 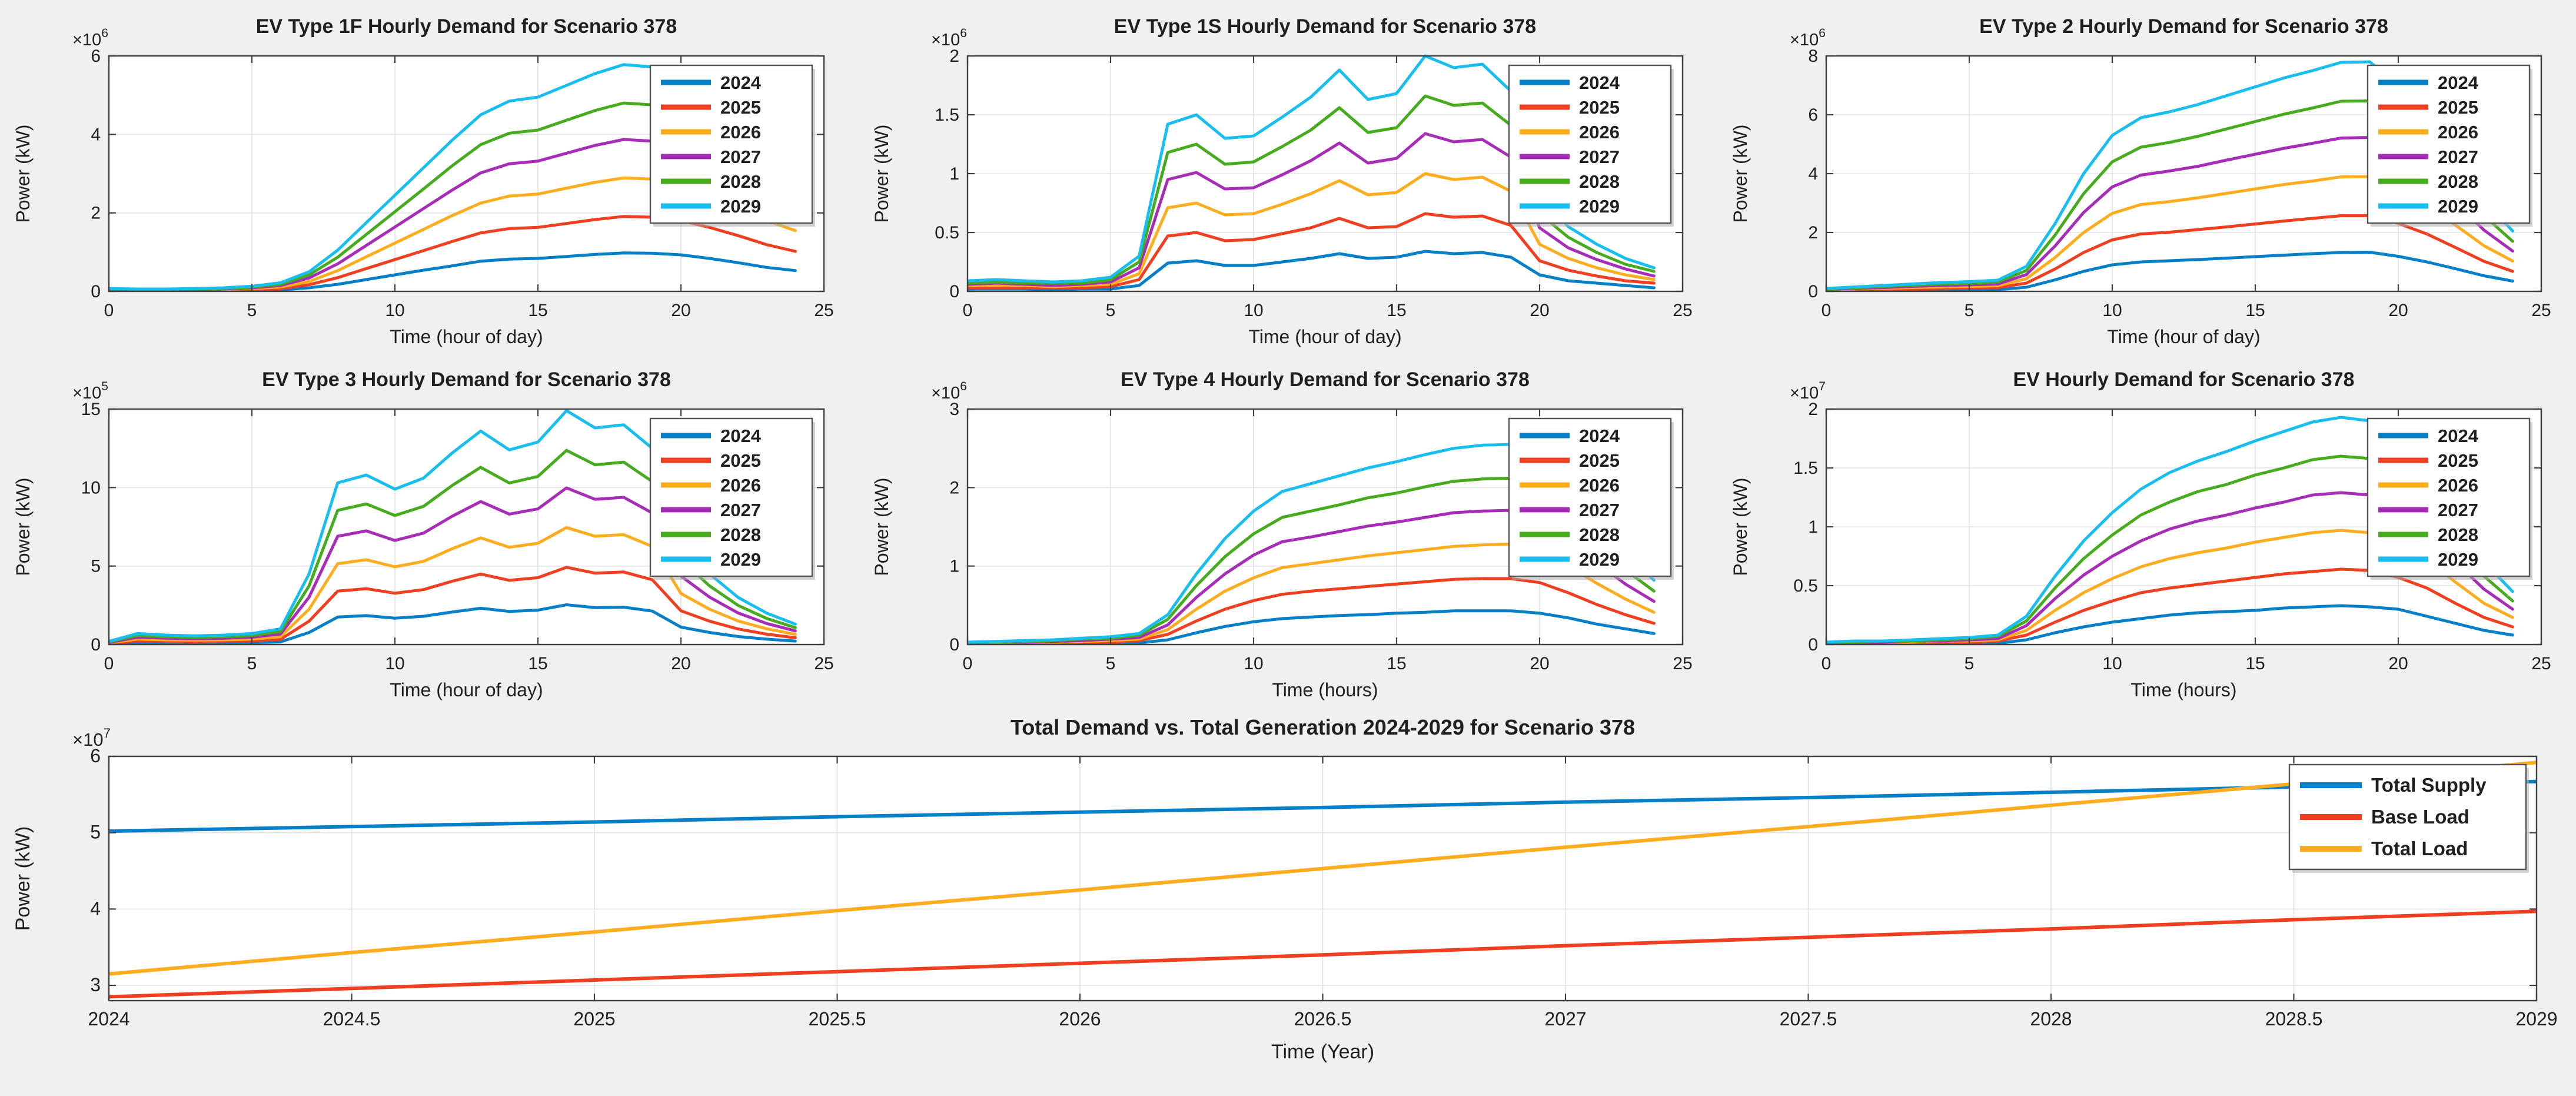 I want to click on legend: Total Supply Base Load Total Load, so click(x=2408, y=818).